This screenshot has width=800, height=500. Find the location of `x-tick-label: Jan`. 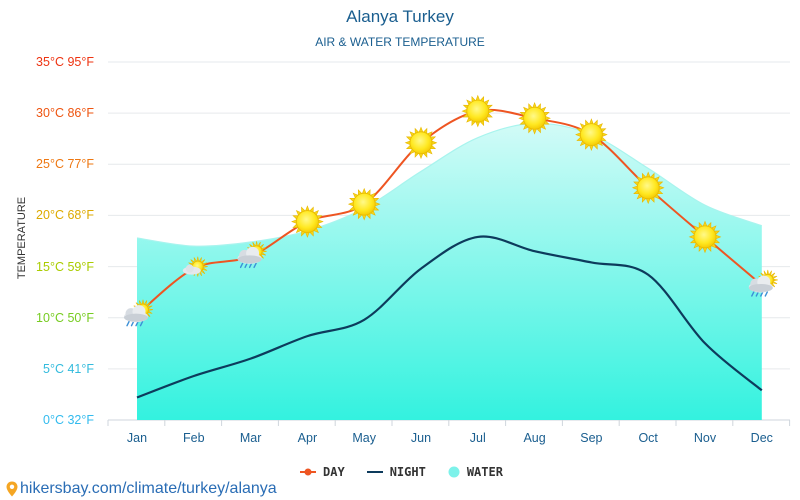

x-tick-label: Jan is located at coordinates (137, 438).